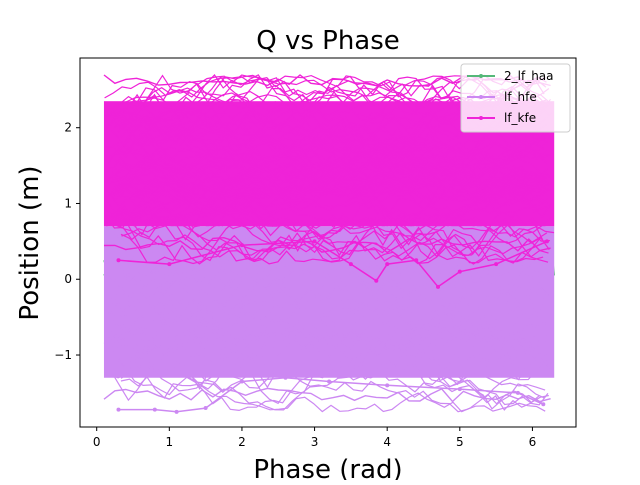  What do you see at coordinates (529, 76) in the screenshot?
I see `legend-label: 2_lf_haa` at bounding box center [529, 76].